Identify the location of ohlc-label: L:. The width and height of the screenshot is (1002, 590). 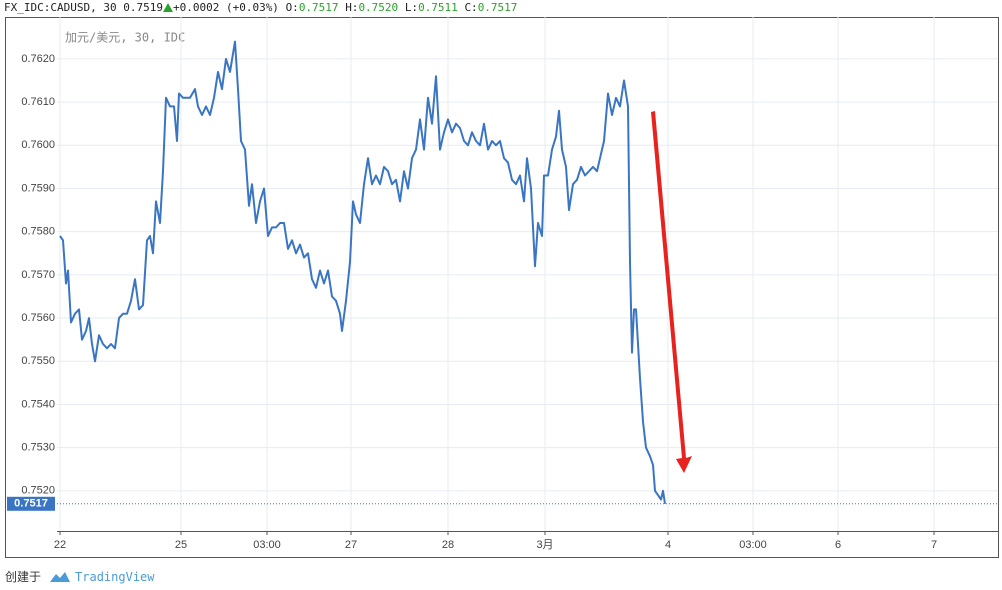
(411, 7).